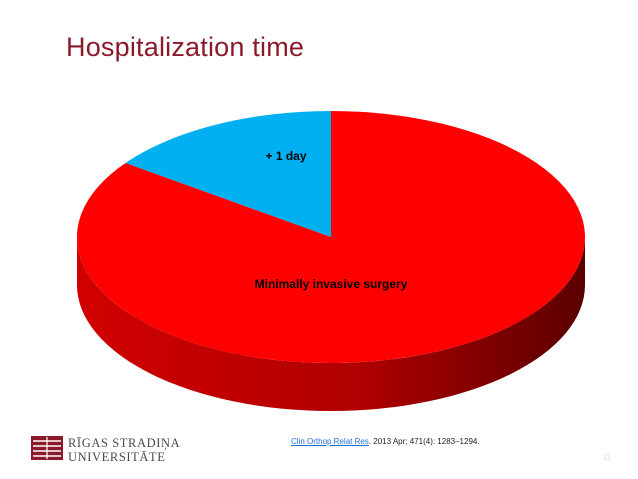 The width and height of the screenshot is (638, 479). Describe the element at coordinates (228, 174) in the screenshot. I see `pie-slice-plus-1-day` at that location.